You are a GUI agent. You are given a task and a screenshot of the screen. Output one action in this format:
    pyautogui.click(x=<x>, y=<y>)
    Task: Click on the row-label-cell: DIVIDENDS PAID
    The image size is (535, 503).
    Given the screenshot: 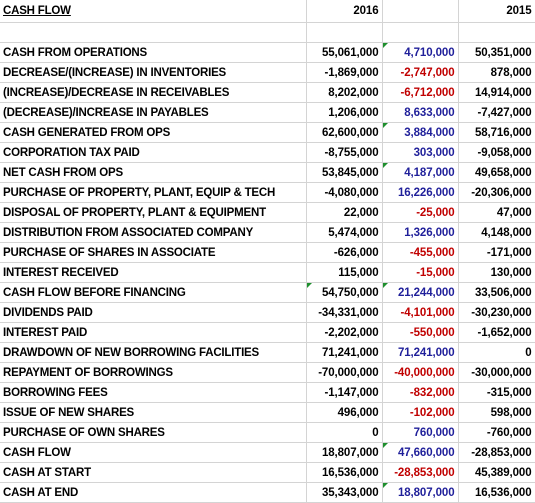 What is the action you would take?
    pyautogui.click(x=153, y=312)
    